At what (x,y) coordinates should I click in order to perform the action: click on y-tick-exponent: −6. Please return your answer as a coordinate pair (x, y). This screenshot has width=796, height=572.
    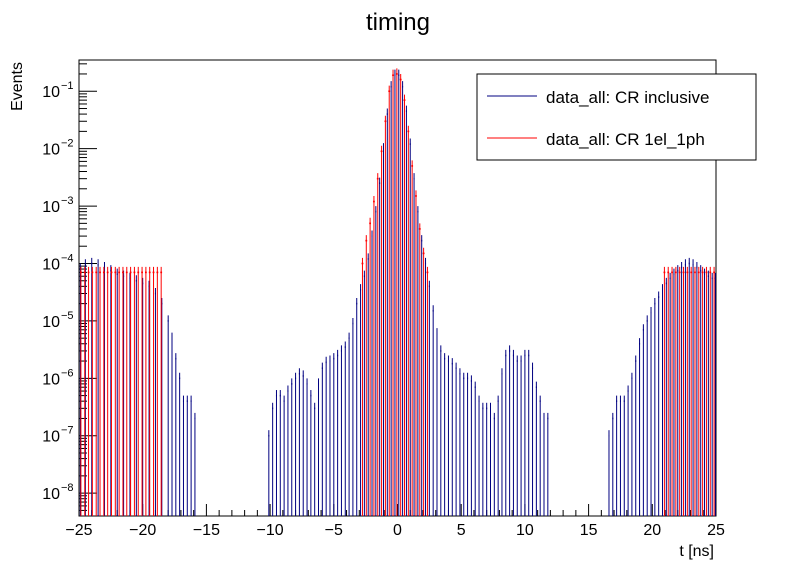
    Looking at the image, I should click on (67, 373).